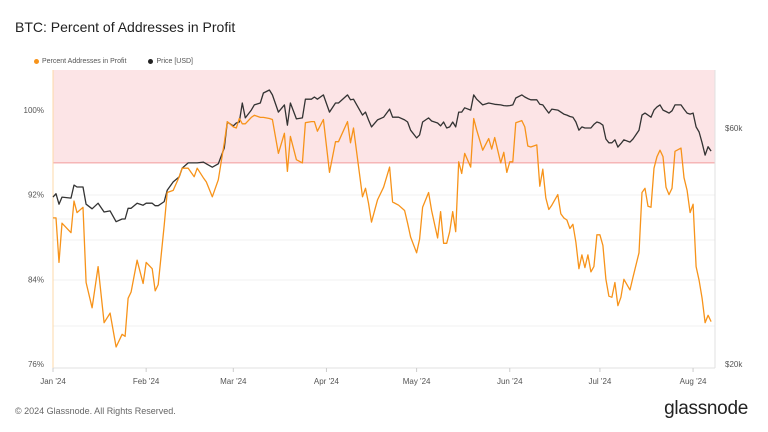 The width and height of the screenshot is (768, 432). I want to click on x-tick-label: Jun '24, so click(510, 381).